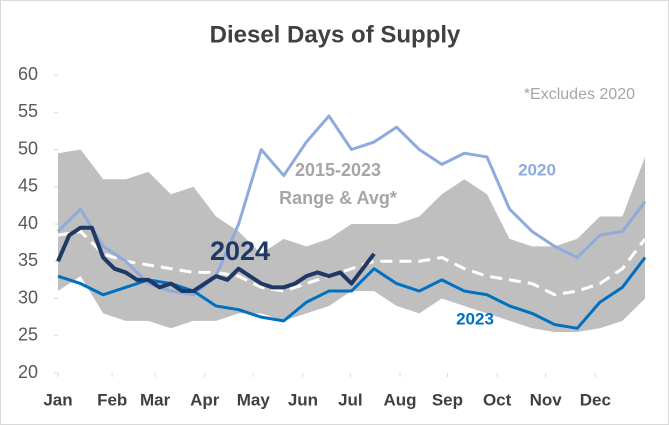 This screenshot has height=425, width=669. What do you see at coordinates (28, 148) in the screenshot?
I see `y-tick-label: 50` at bounding box center [28, 148].